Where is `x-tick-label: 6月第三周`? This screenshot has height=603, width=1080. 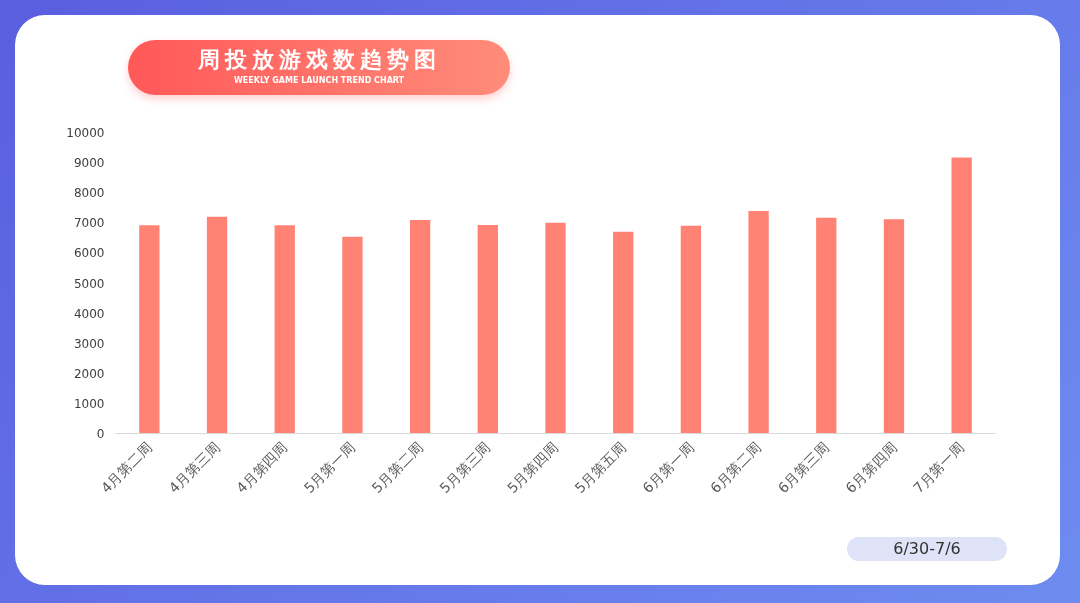 x-tick-label: 6月第三周 is located at coordinates (803, 467).